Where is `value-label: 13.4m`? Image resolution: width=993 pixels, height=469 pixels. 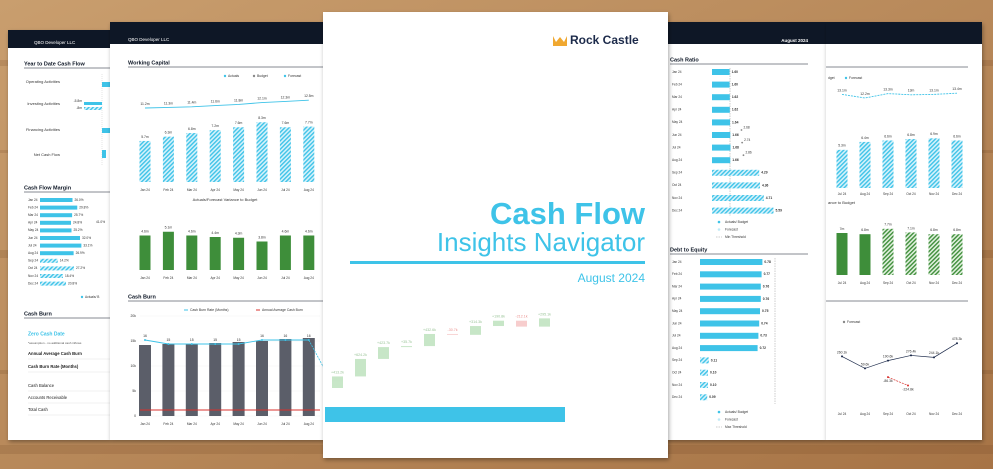
value-label: 13.4m is located at coordinates (957, 89).